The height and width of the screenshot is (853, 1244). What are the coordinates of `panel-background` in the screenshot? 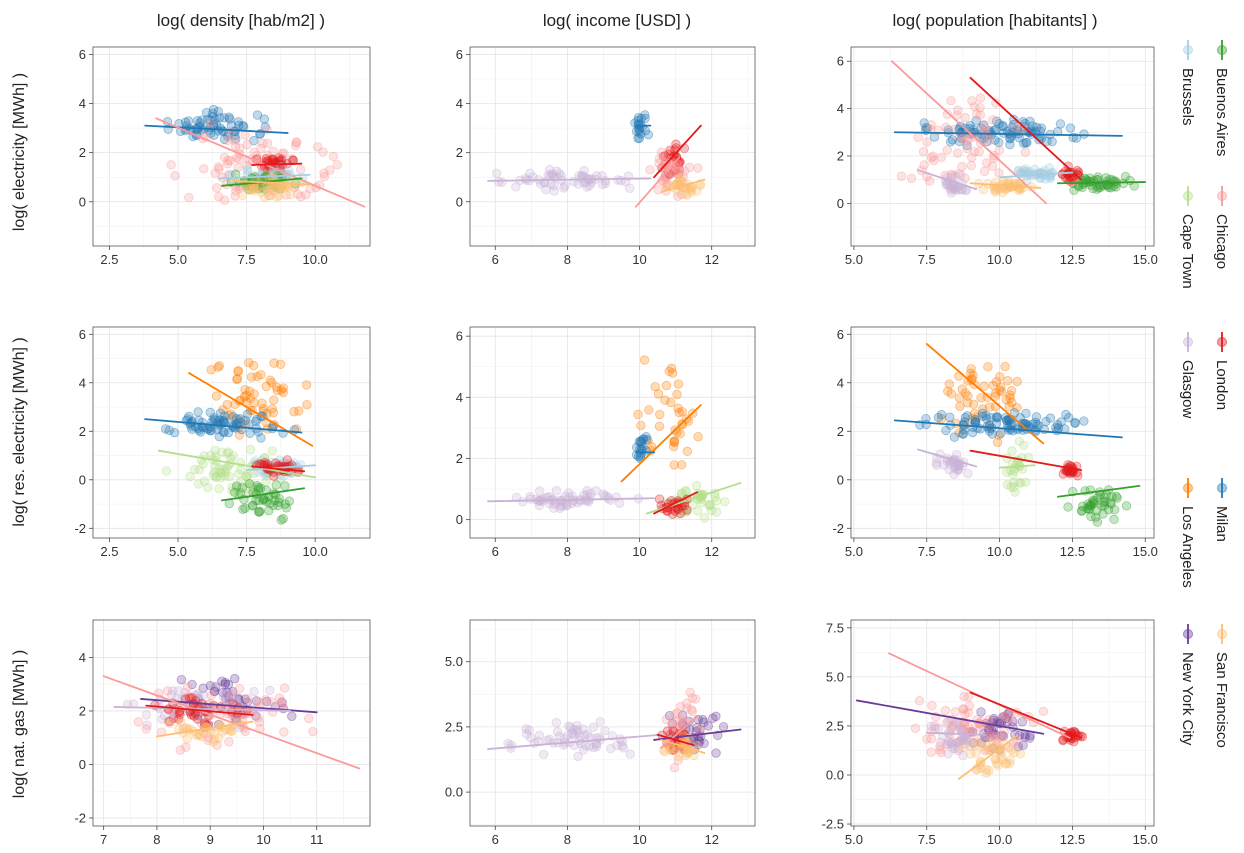 It's located at (1002, 432).